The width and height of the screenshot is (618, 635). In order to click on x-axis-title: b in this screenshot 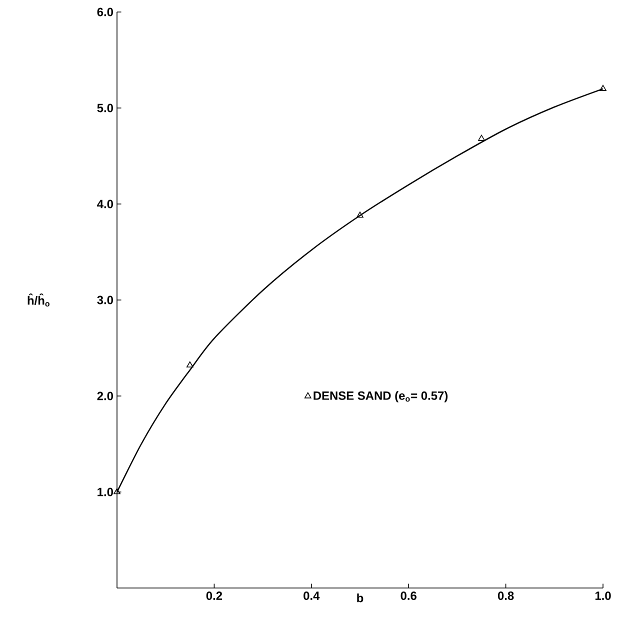, I will do `click(360, 598)`.